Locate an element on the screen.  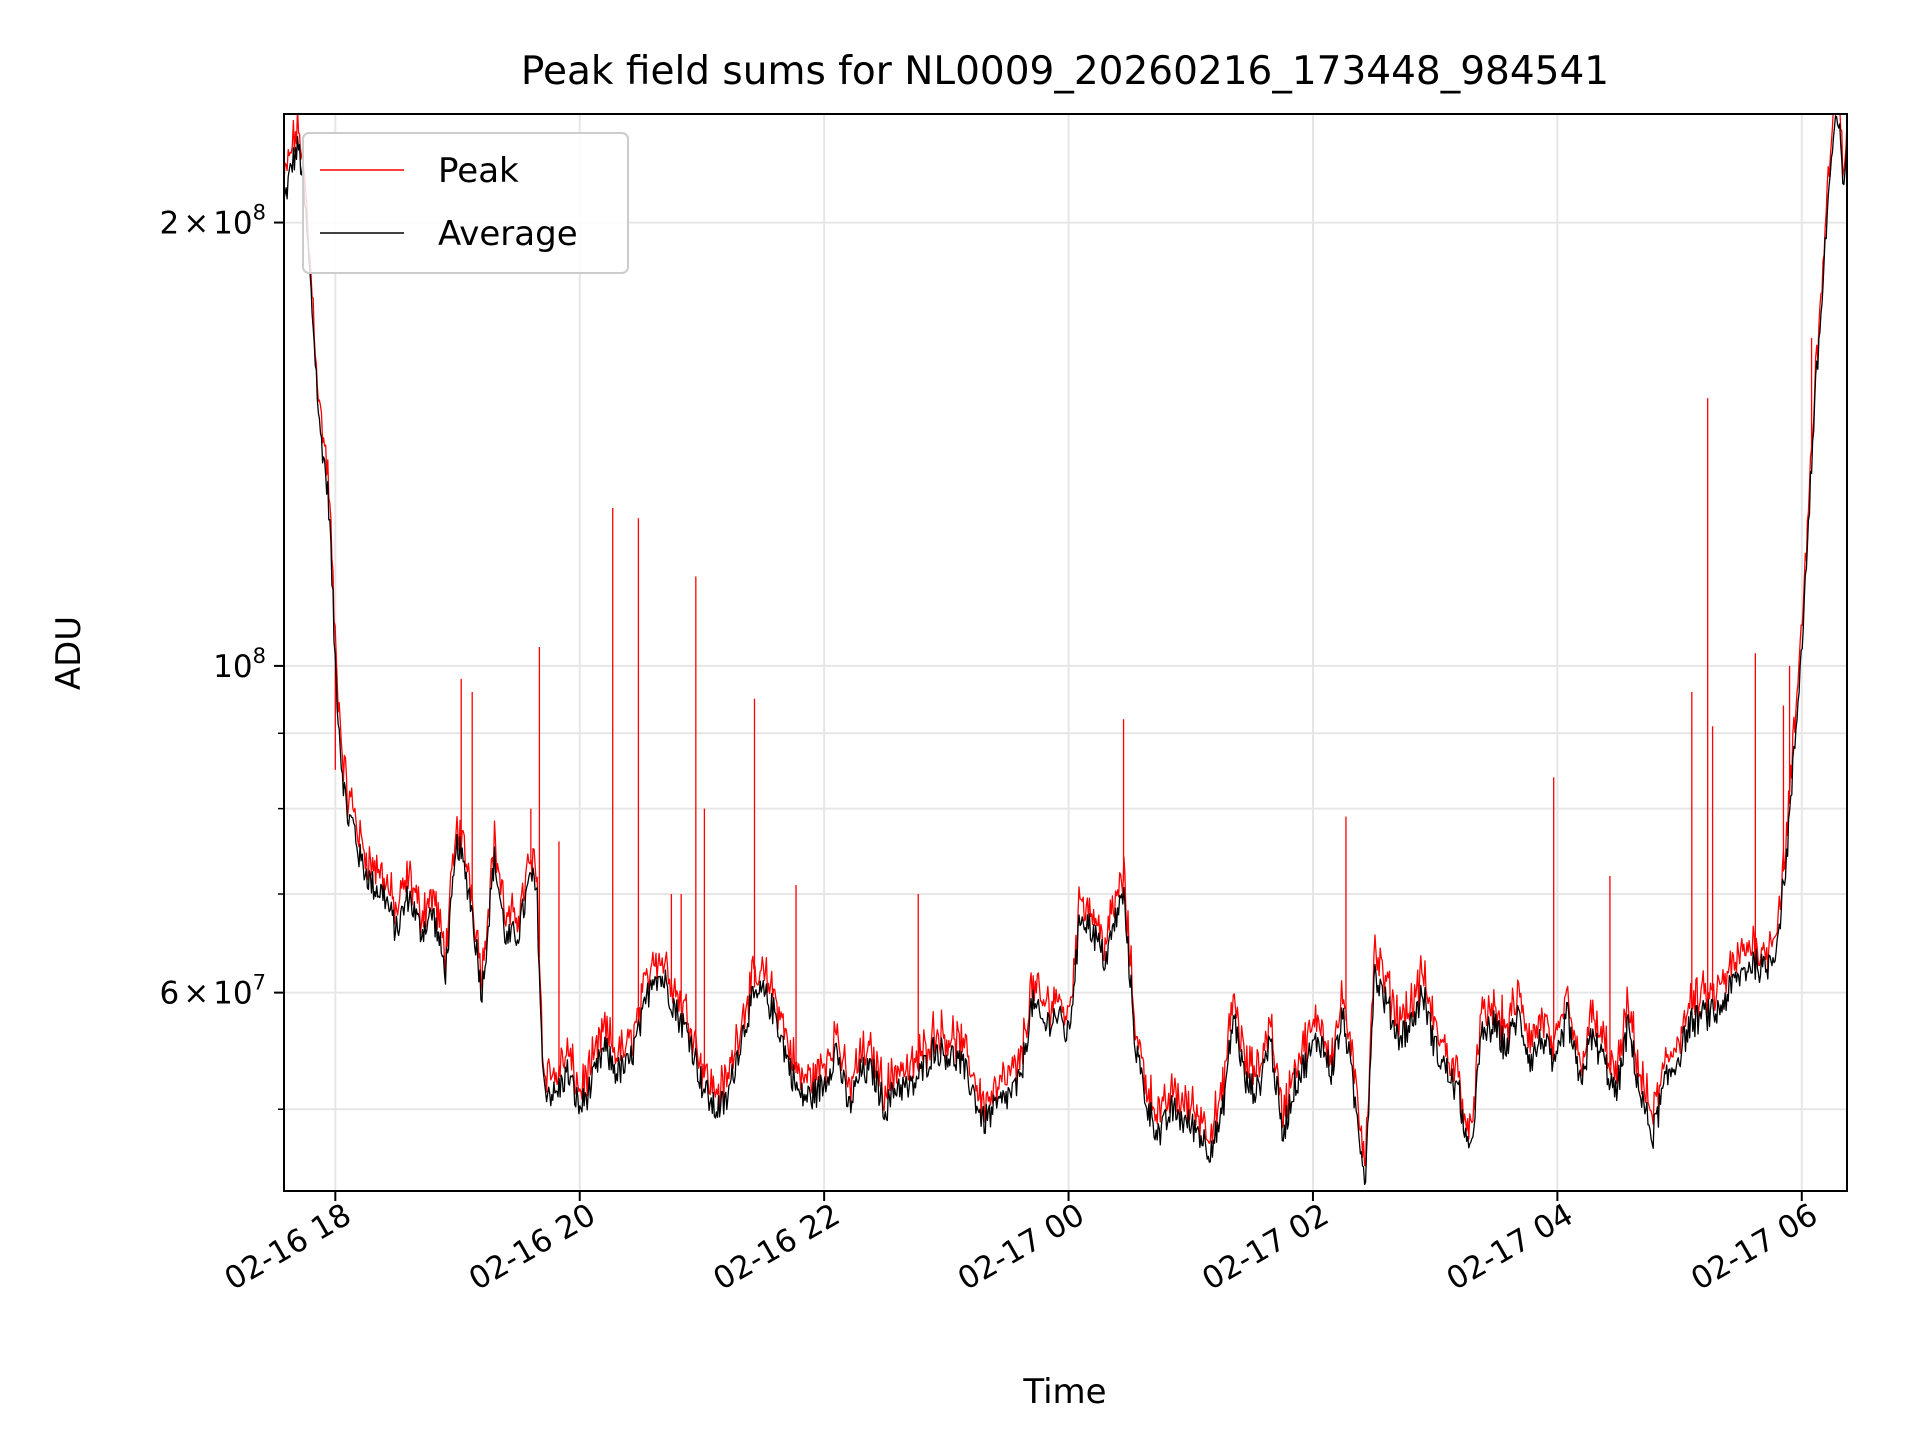
legend-box is located at coordinates (465, 203).